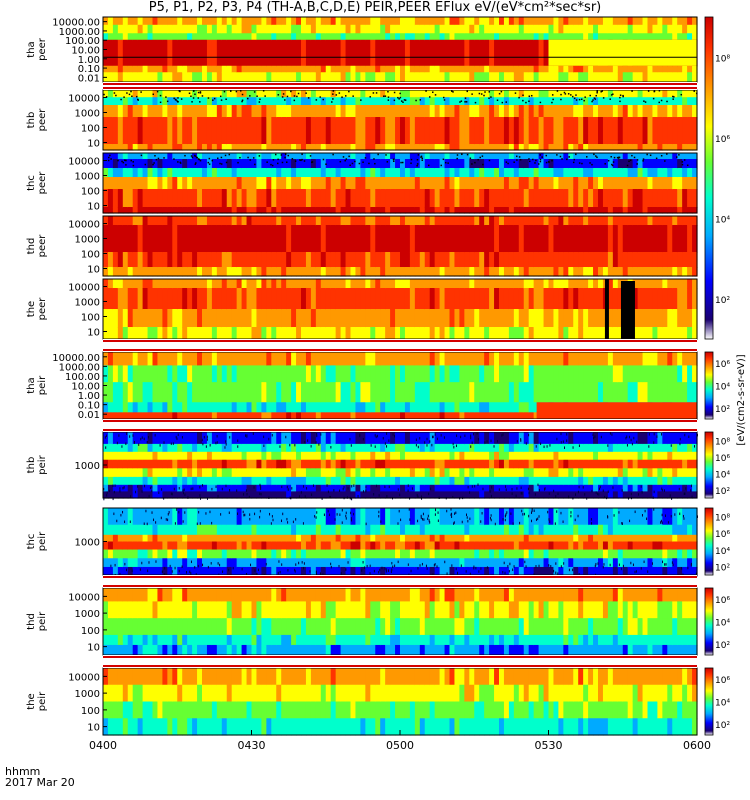 Image resolution: width=750 pixels, height=800 pixels. What do you see at coordinates (90, 255) in the screenshot?
I see `ytick-thd_peer-2: 100` at bounding box center [90, 255].